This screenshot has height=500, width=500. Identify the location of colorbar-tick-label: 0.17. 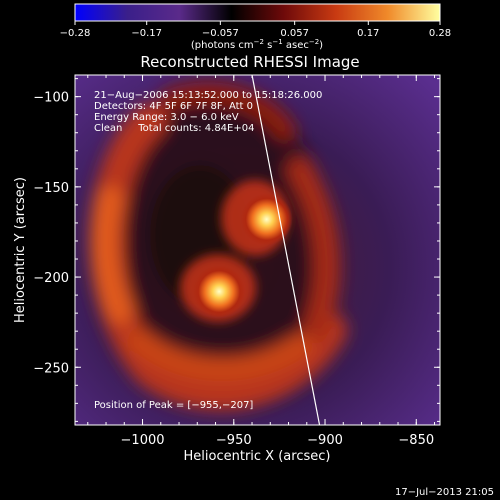
(368, 33).